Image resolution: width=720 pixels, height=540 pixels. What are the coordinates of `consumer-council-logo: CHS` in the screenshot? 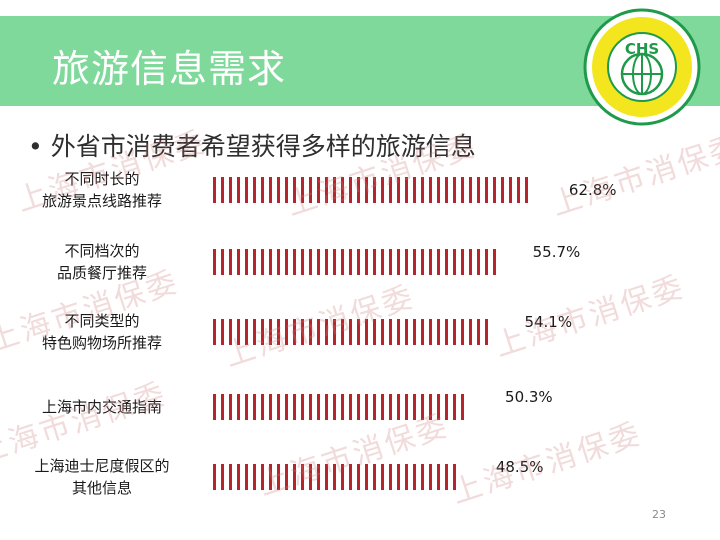 It's located at (642, 67).